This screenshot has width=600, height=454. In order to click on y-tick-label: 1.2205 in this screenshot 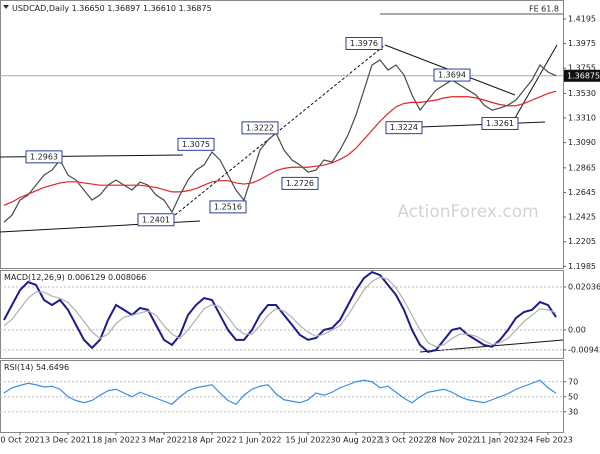, I will do `click(582, 241)`.